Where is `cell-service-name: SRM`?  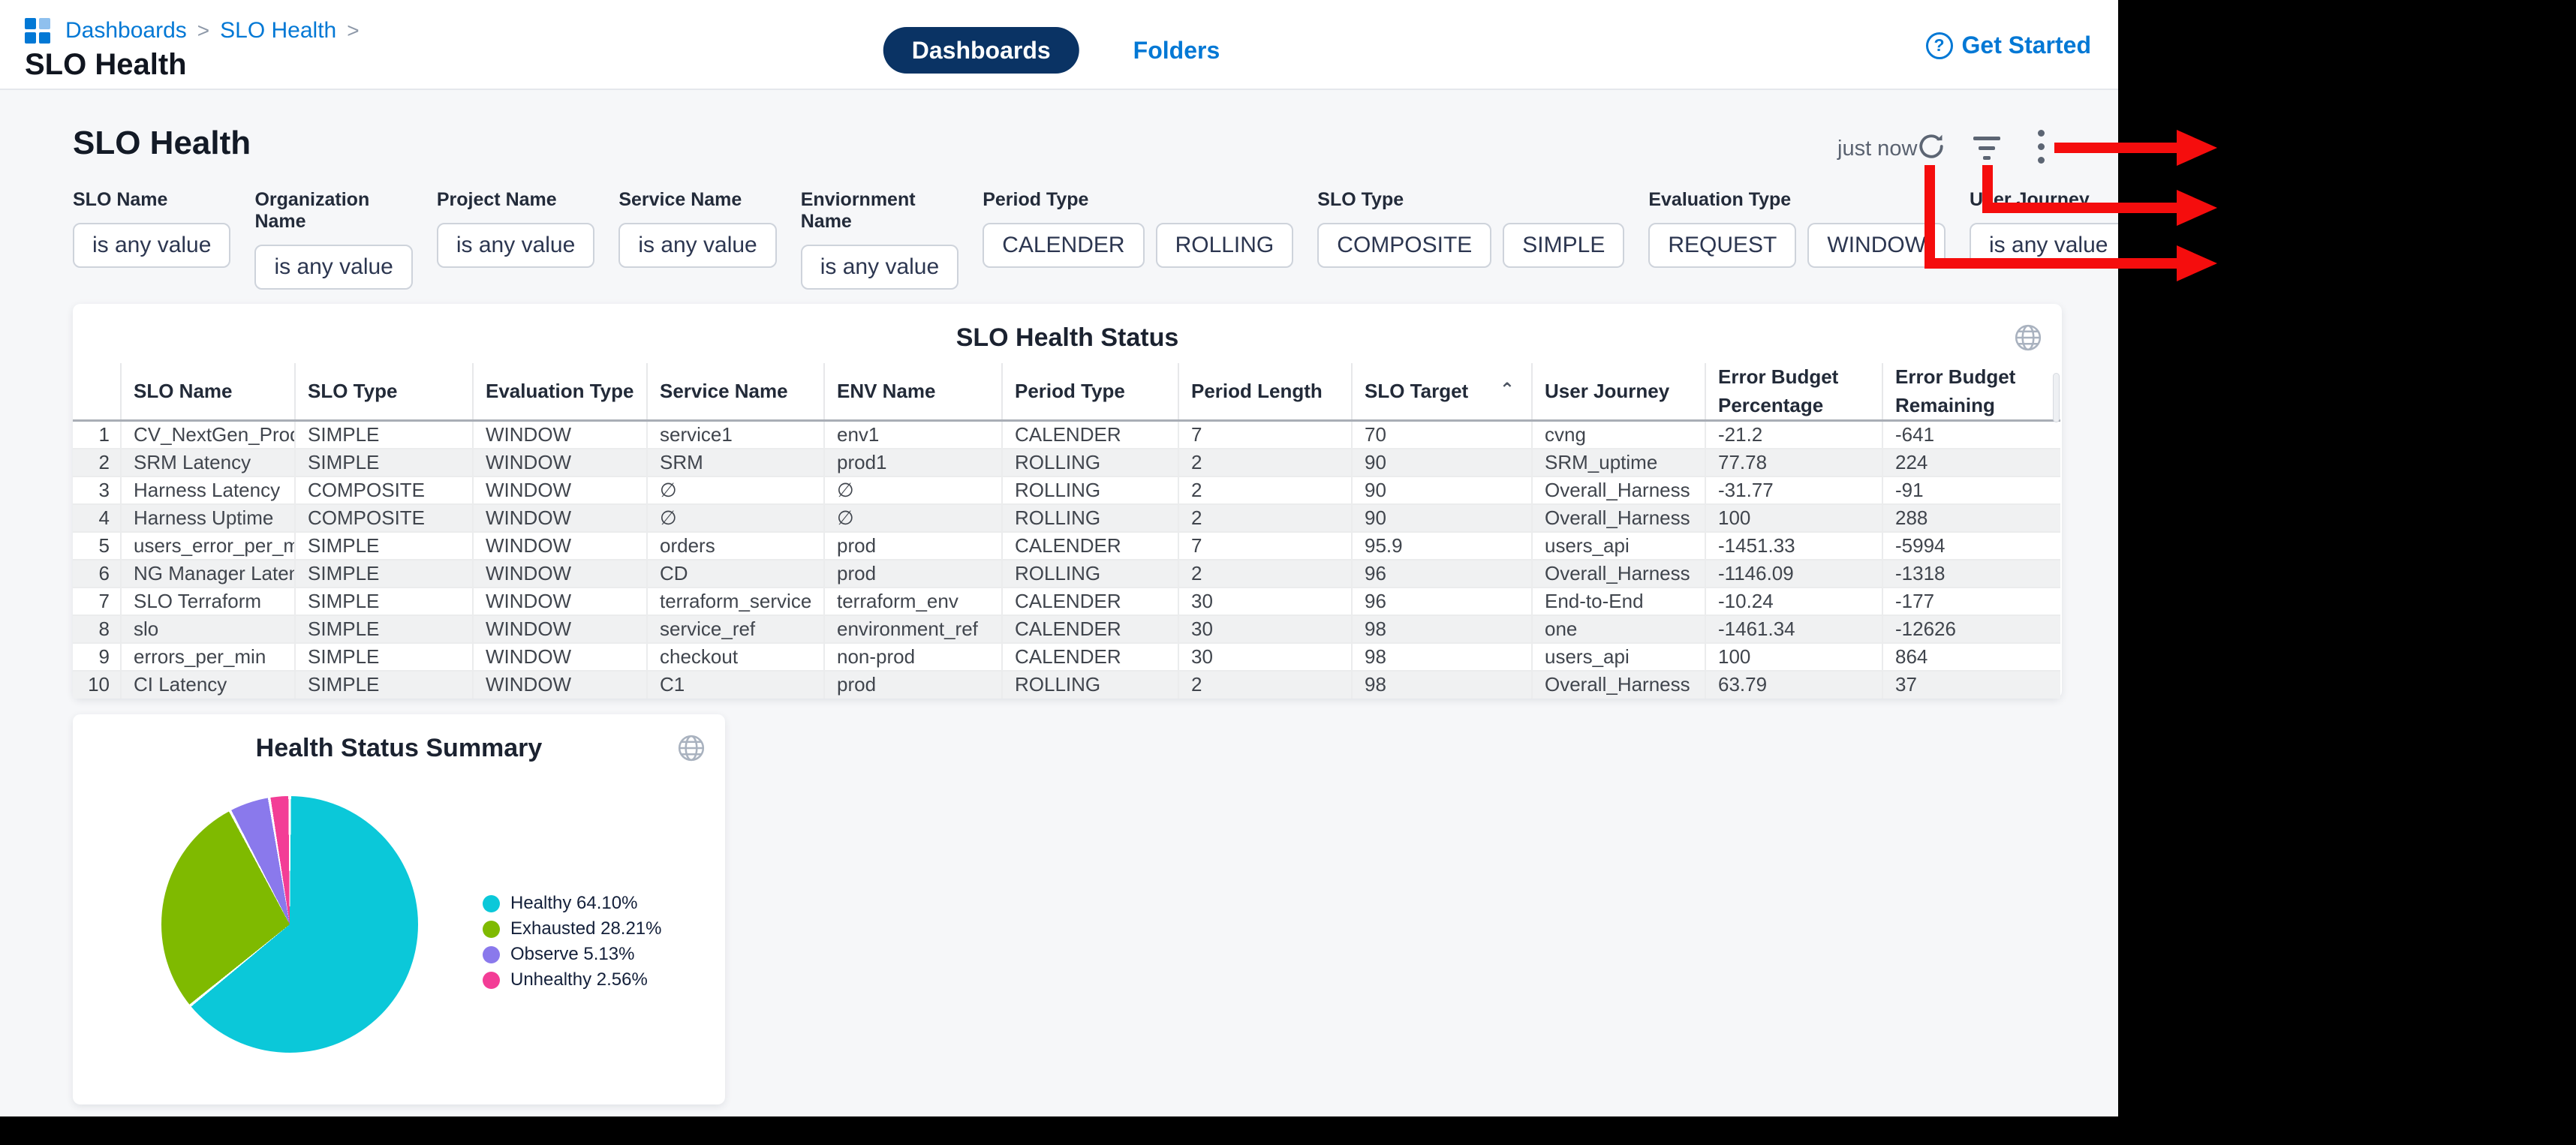 cell-service-name: SRM is located at coordinates (735, 461).